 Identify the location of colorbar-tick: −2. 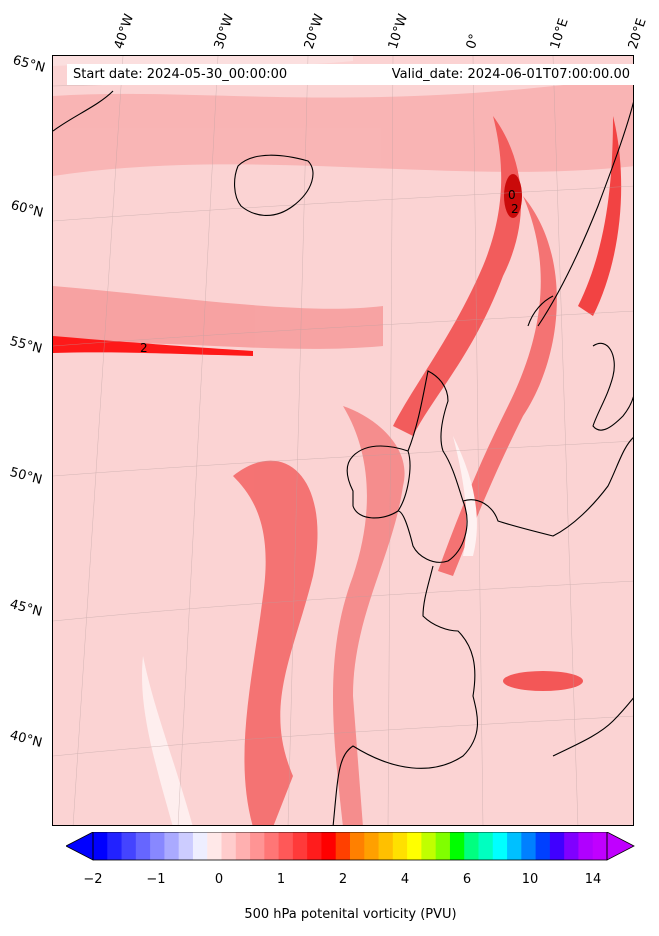
(93, 879).